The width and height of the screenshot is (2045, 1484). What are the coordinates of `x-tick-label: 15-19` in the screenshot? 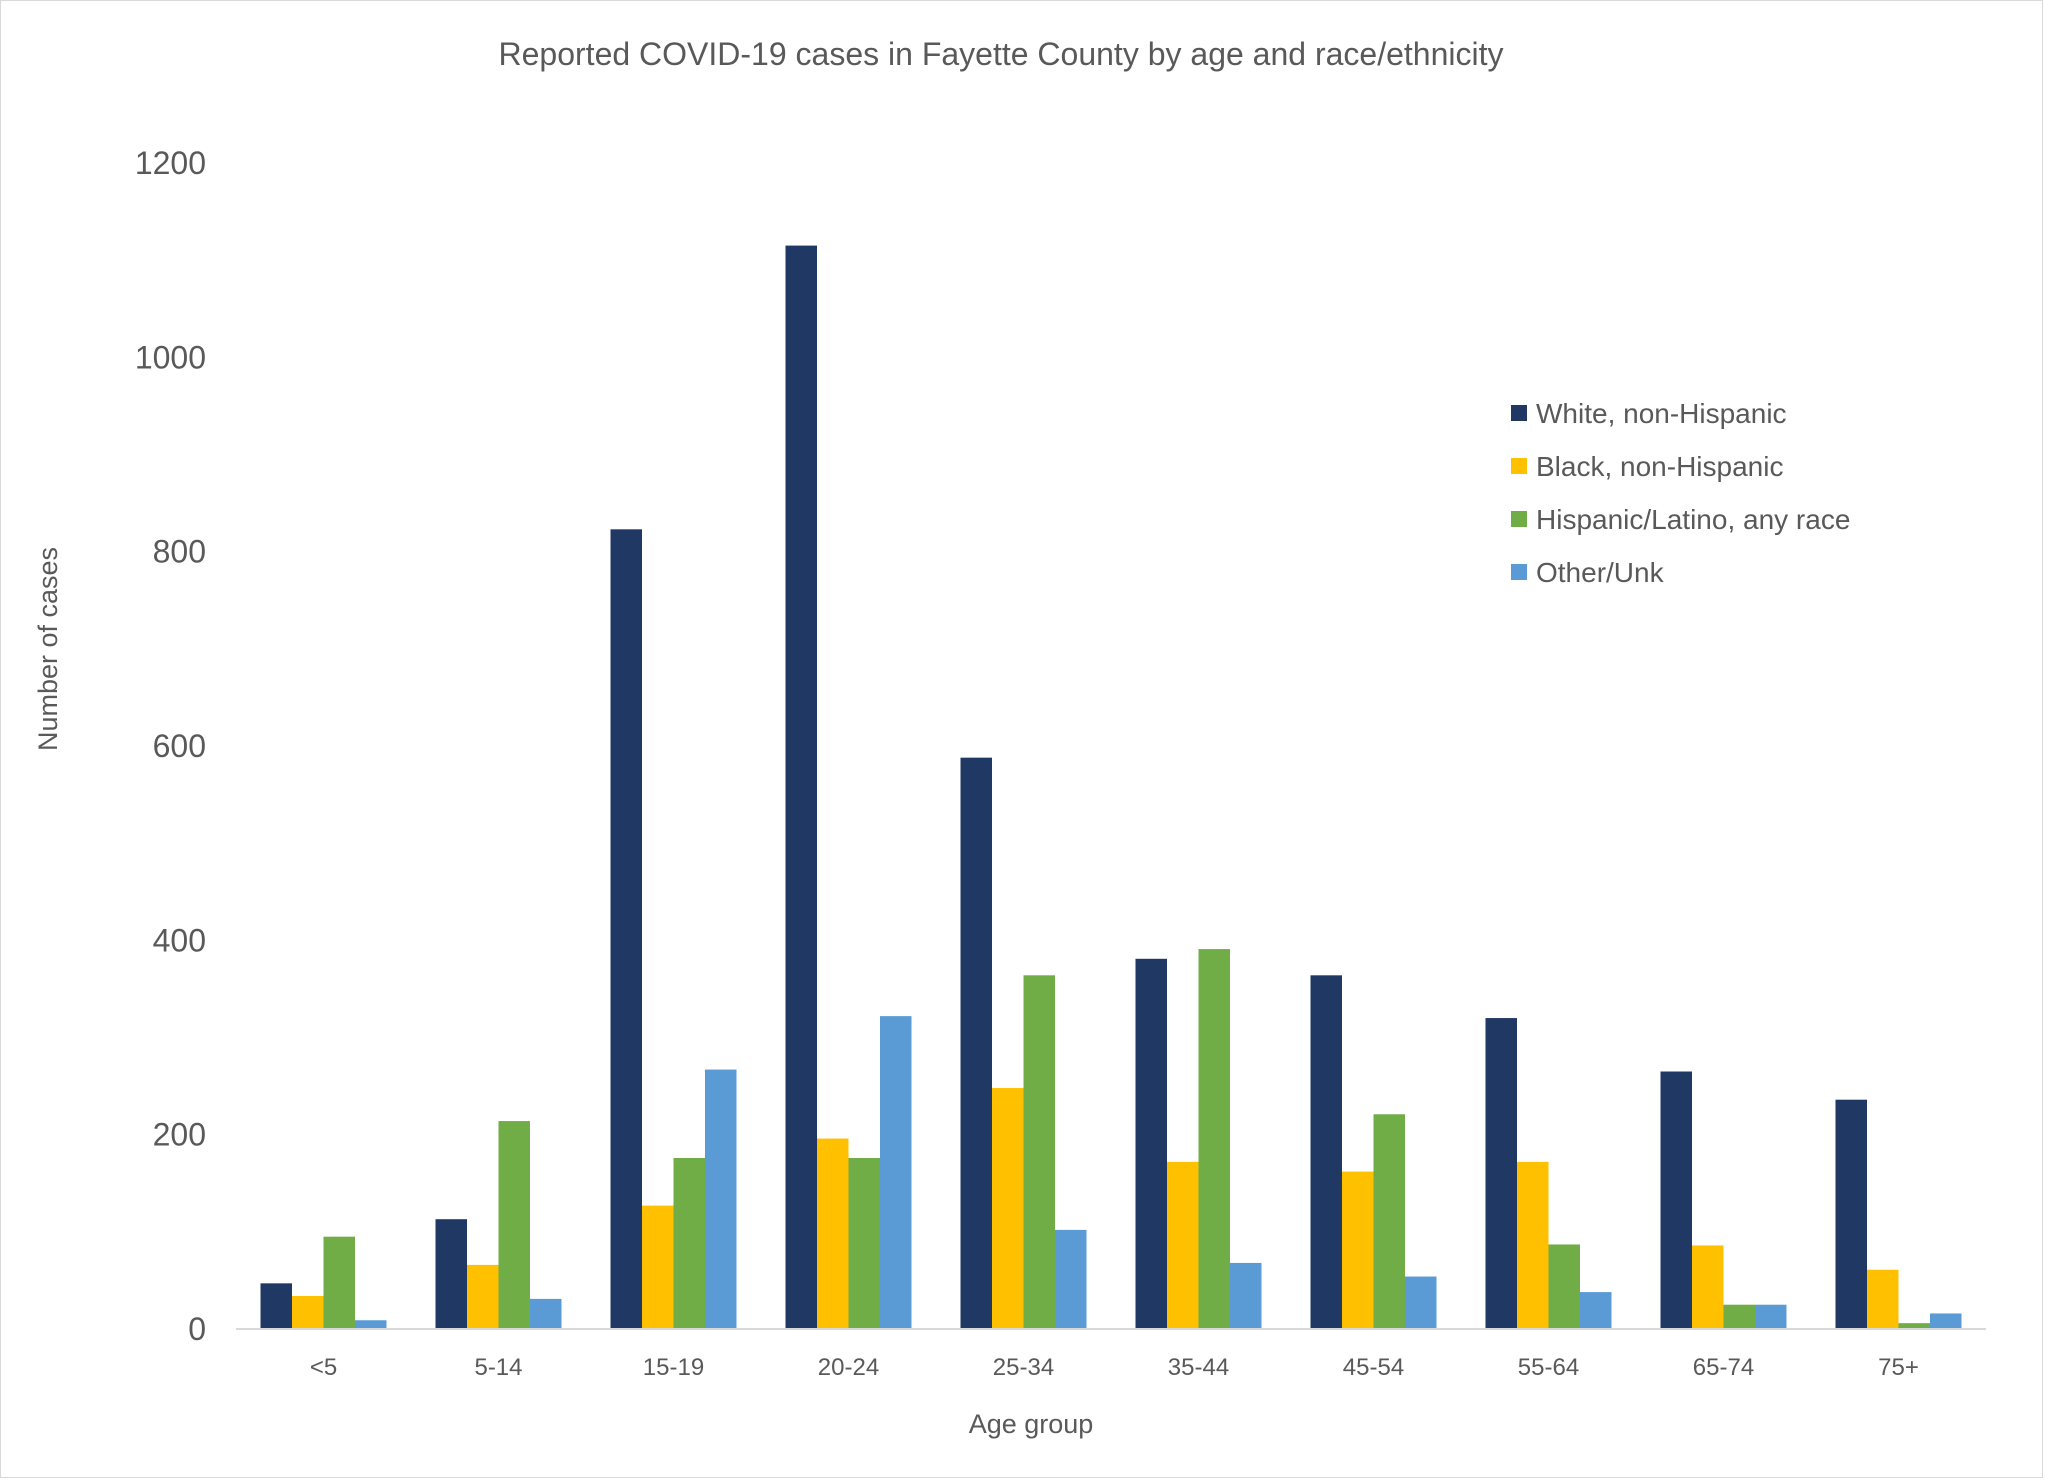 It's located at (673, 1367).